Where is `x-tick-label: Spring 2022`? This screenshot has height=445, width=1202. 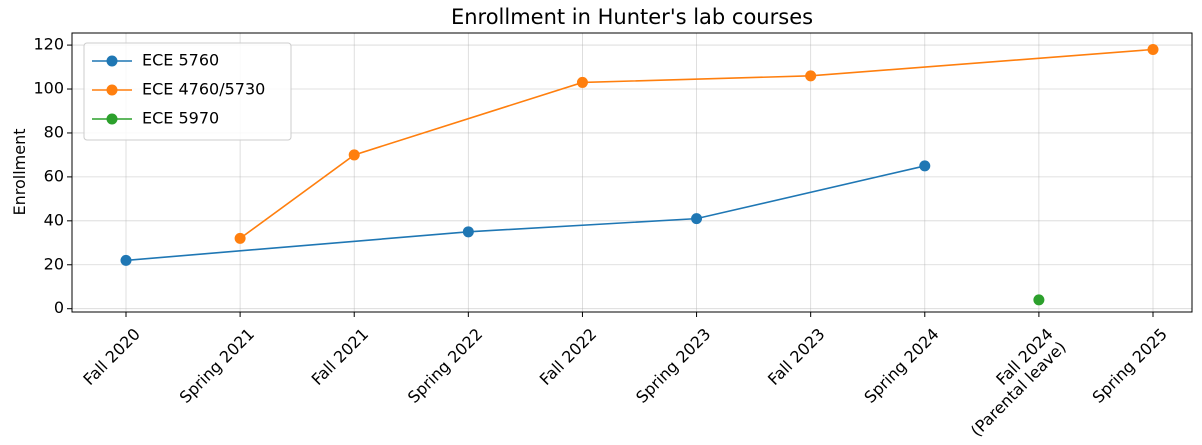 x-tick-label: Spring 2022 is located at coordinates (445, 365).